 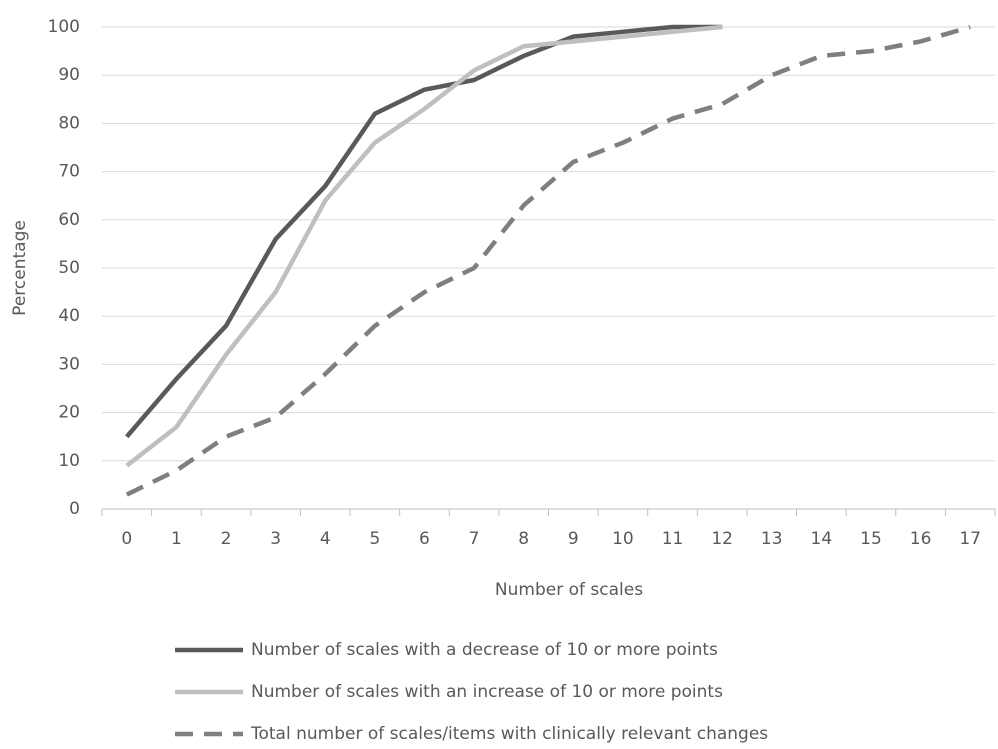 I want to click on y-axis-label: Percentage, so click(x=20, y=268).